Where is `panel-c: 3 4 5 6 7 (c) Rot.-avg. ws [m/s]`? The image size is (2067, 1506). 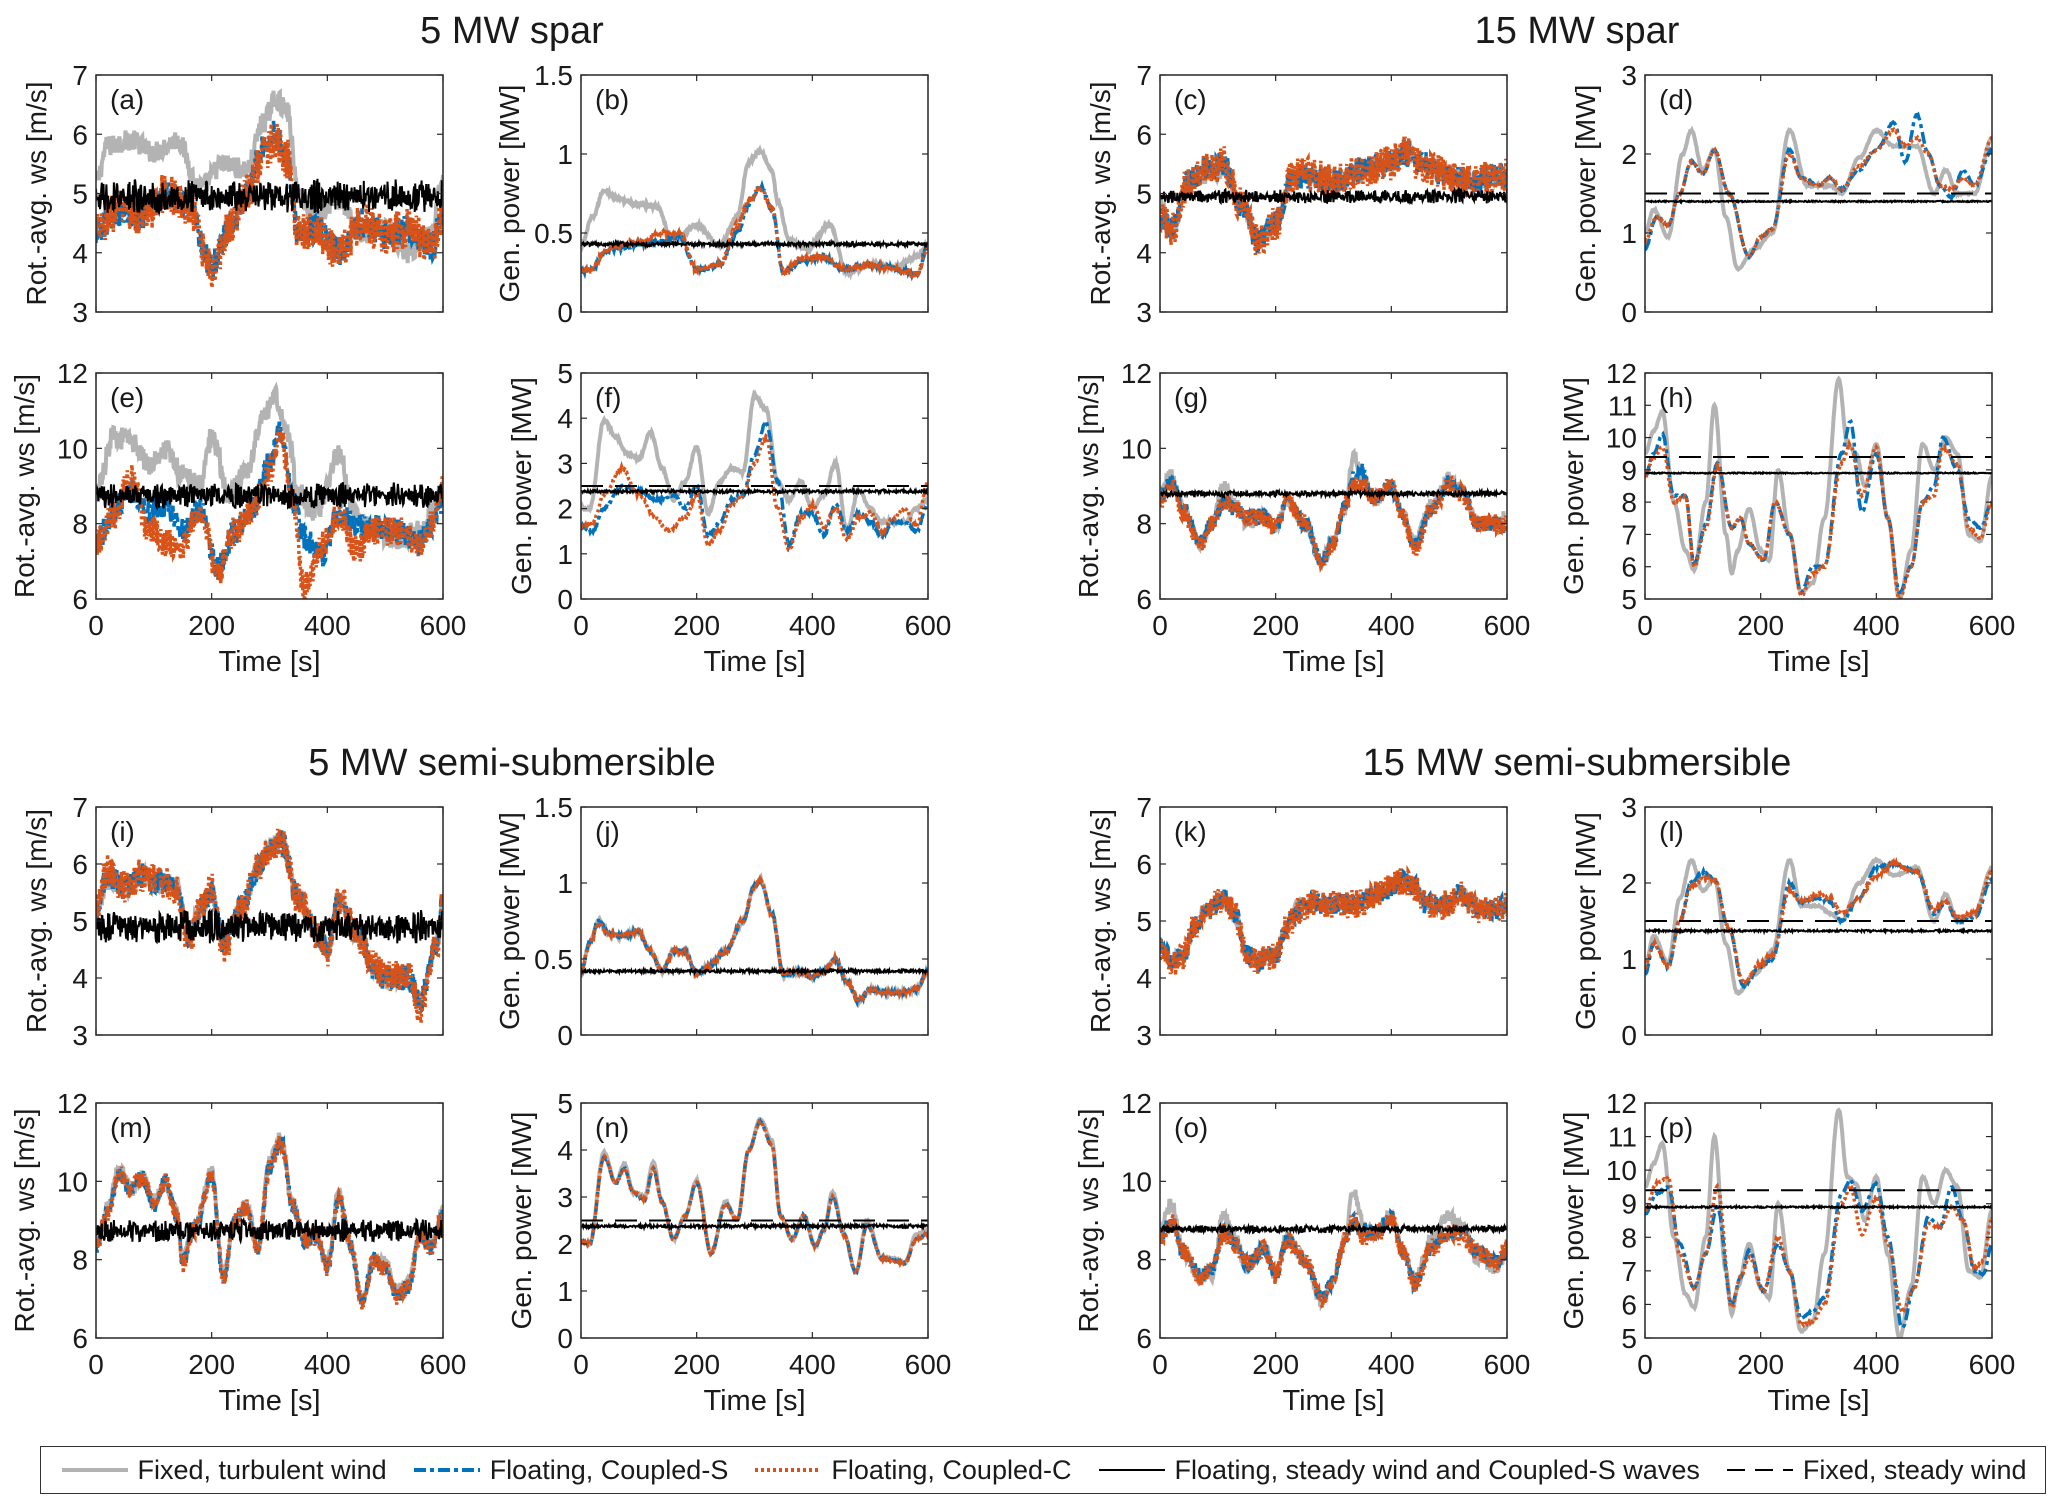
panel-c: 3 4 5 6 7 (c) Rot.-avg. ws [m/s] is located at coordinates (1296, 194).